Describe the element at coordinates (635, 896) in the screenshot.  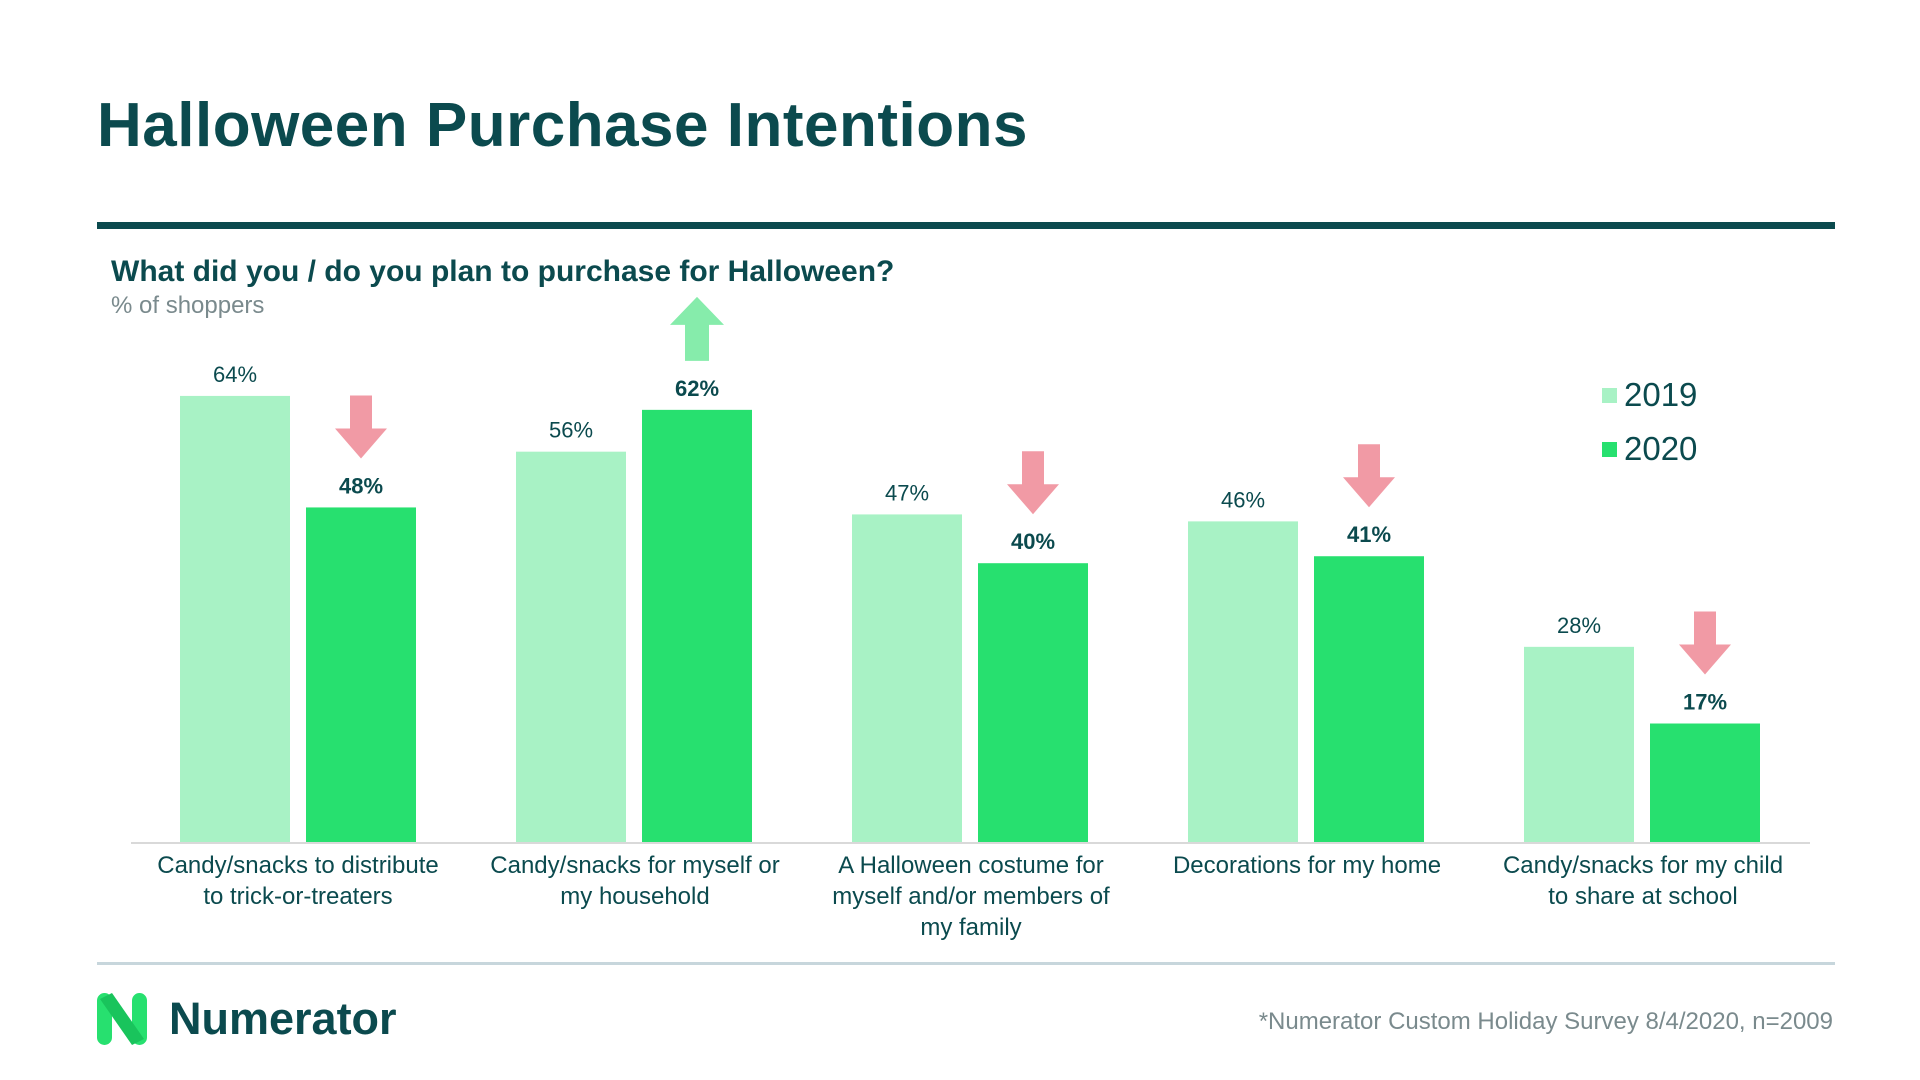
I see `category-label-line: my household` at that location.